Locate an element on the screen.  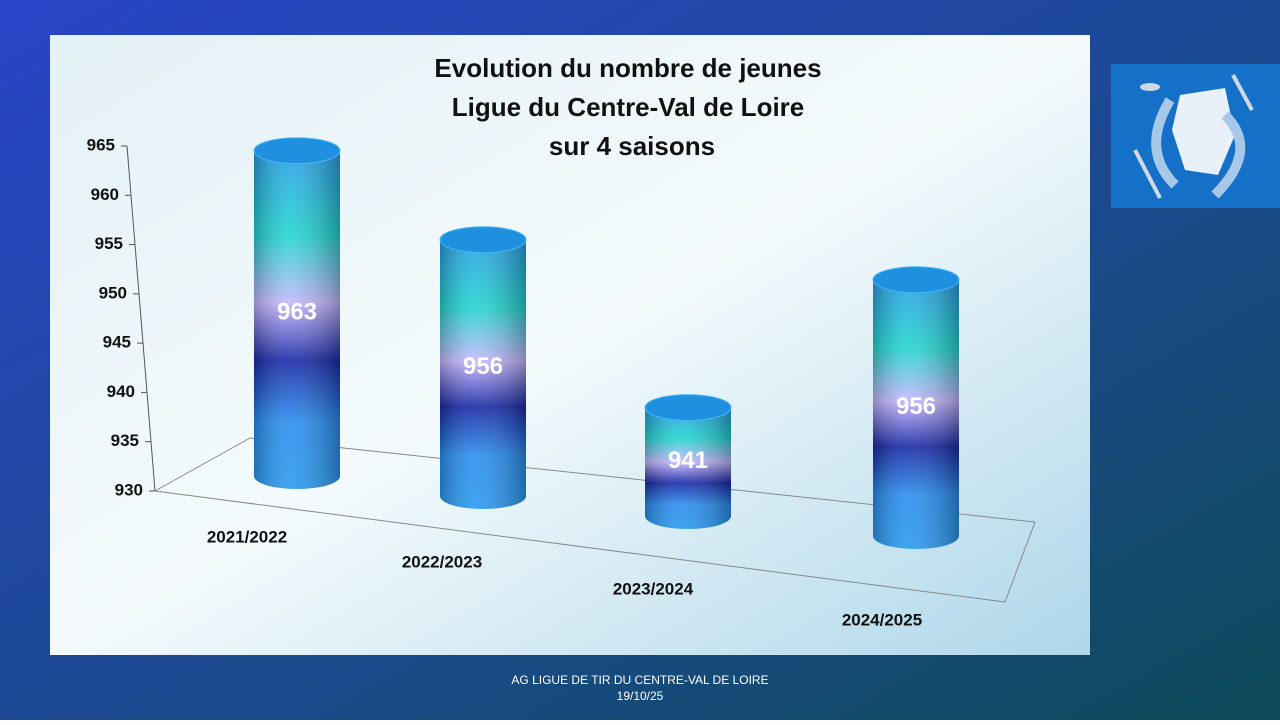
x-tick-label: 2024/2025 is located at coordinates (882, 619).